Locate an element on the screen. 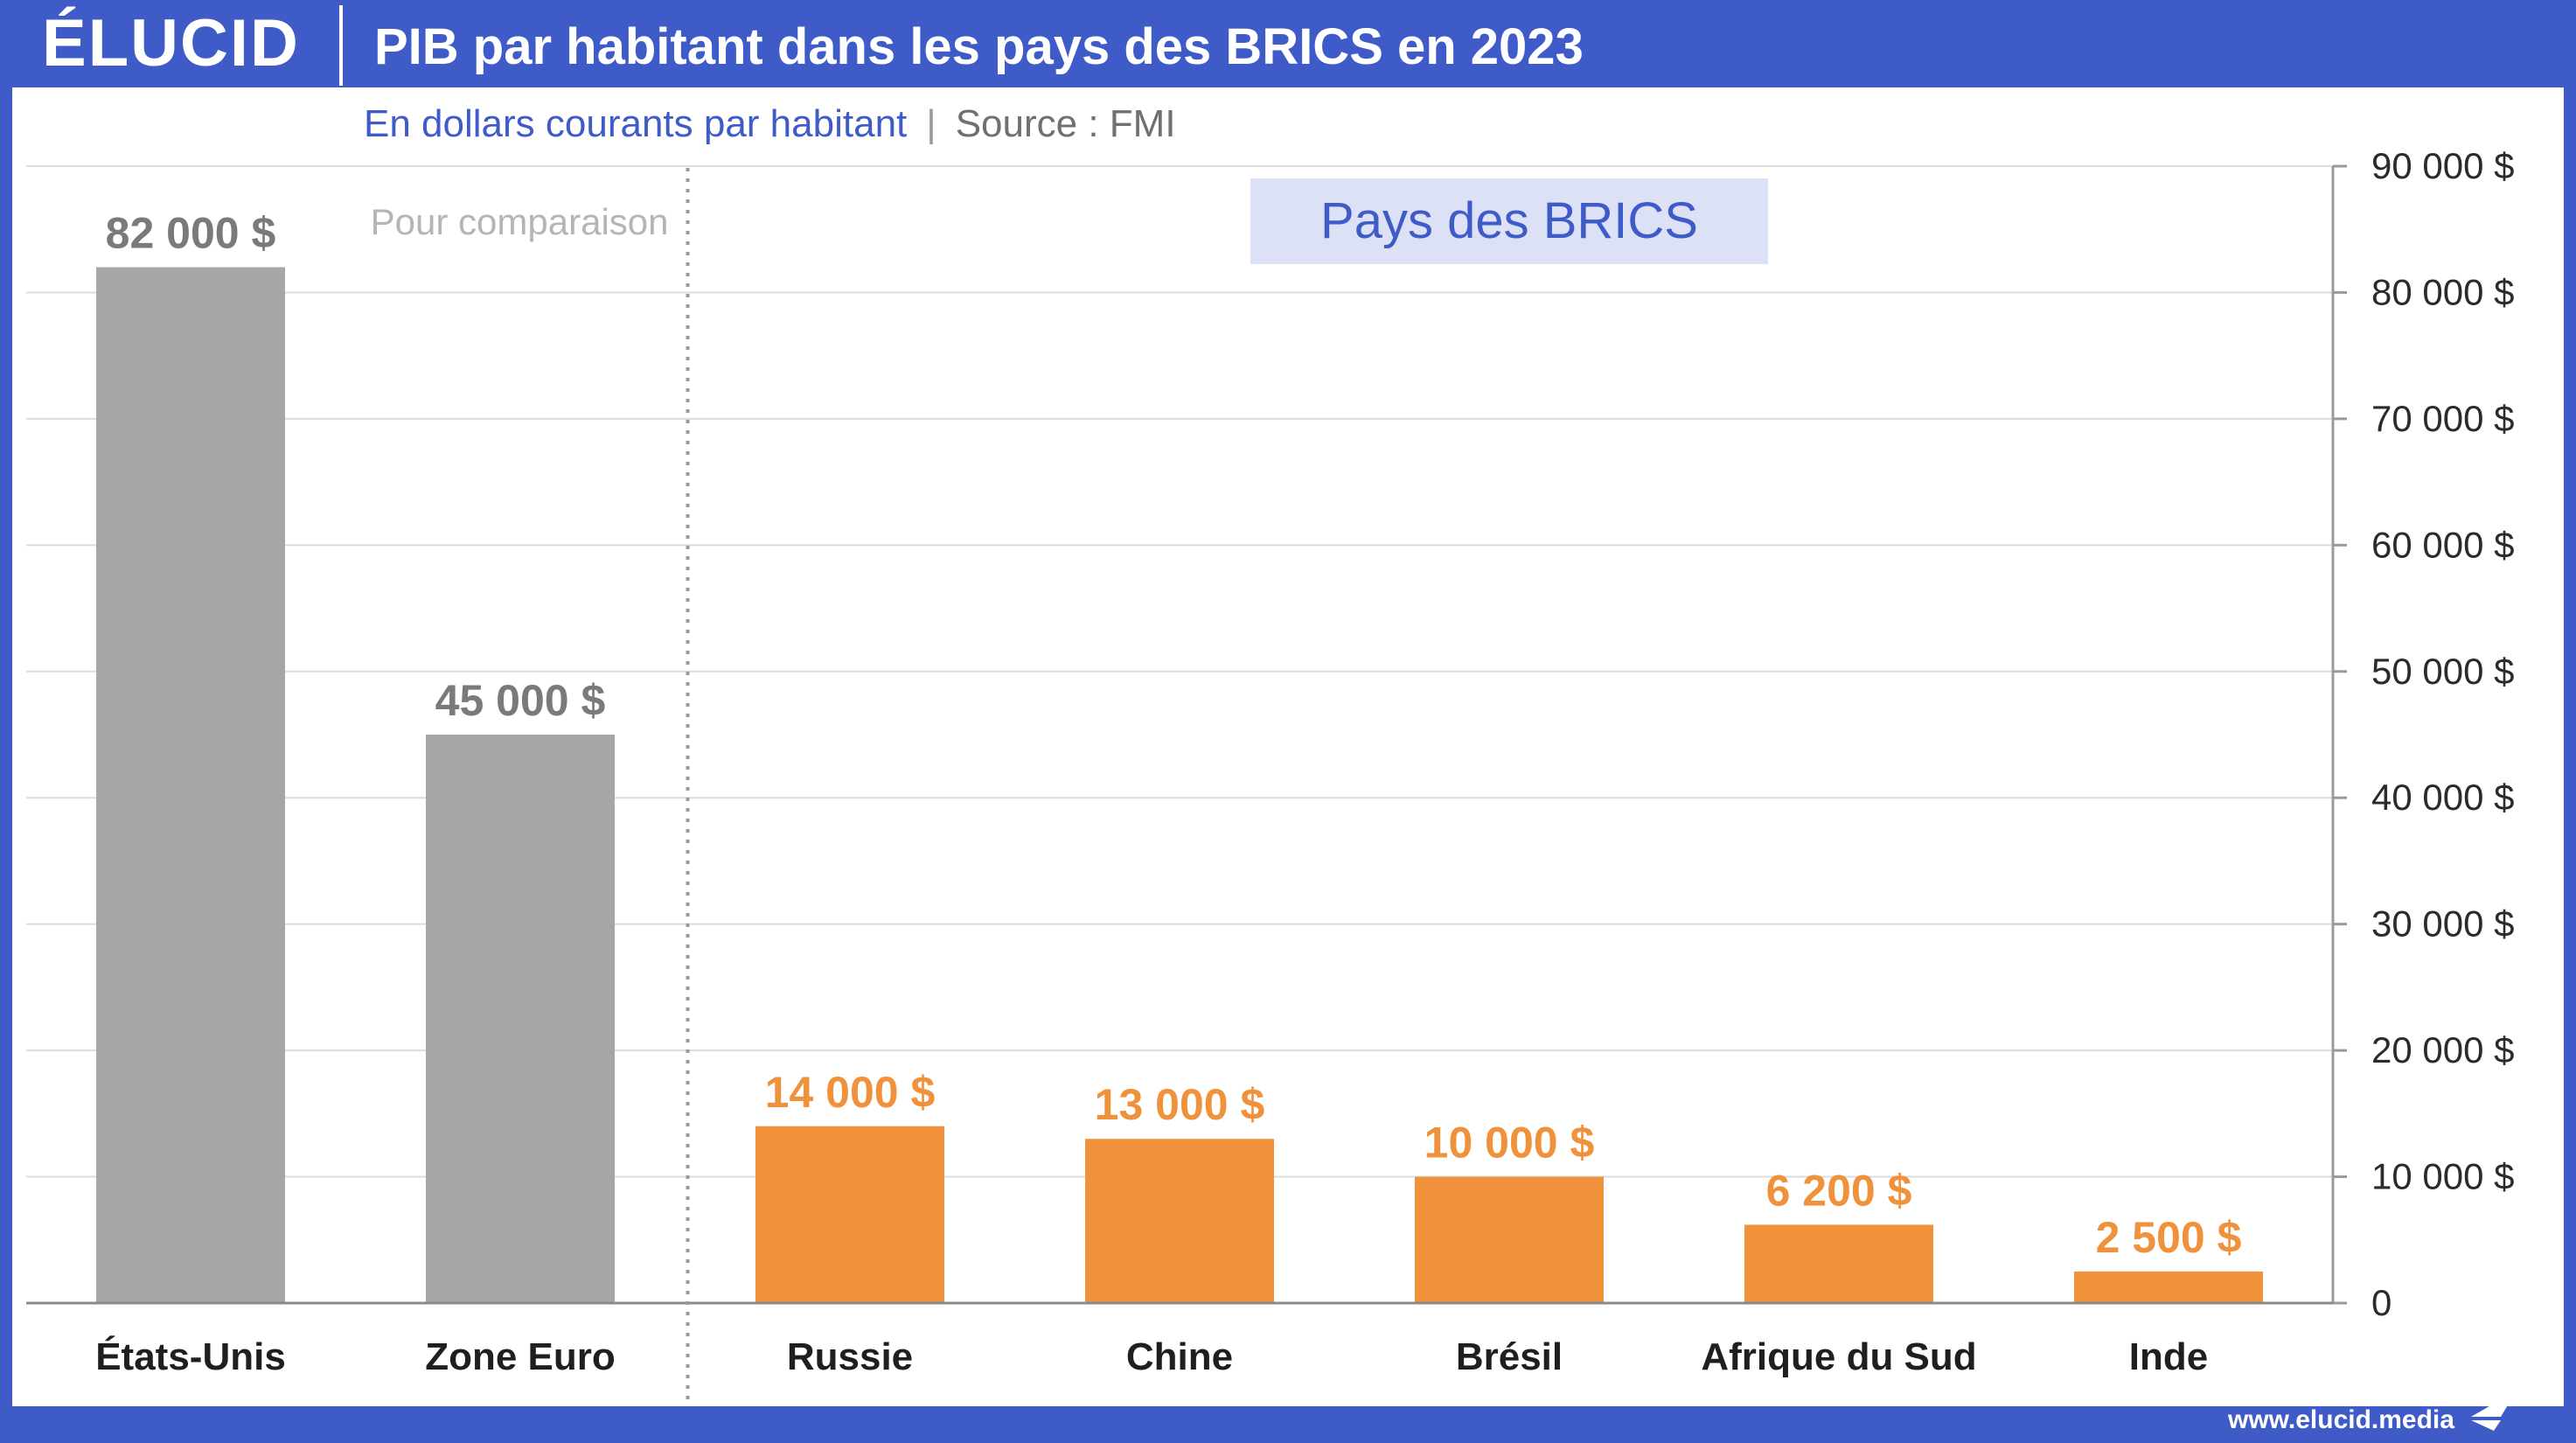  y-tick-label: 50 000 $ is located at coordinates (2443, 671).